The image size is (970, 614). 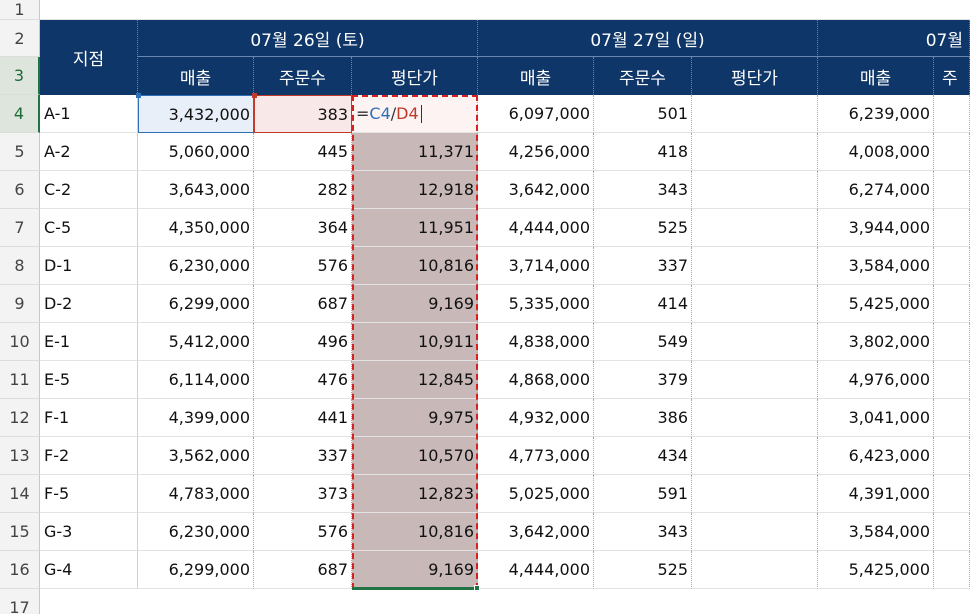 I want to click on data-cell: 4,391,000, so click(x=876, y=494).